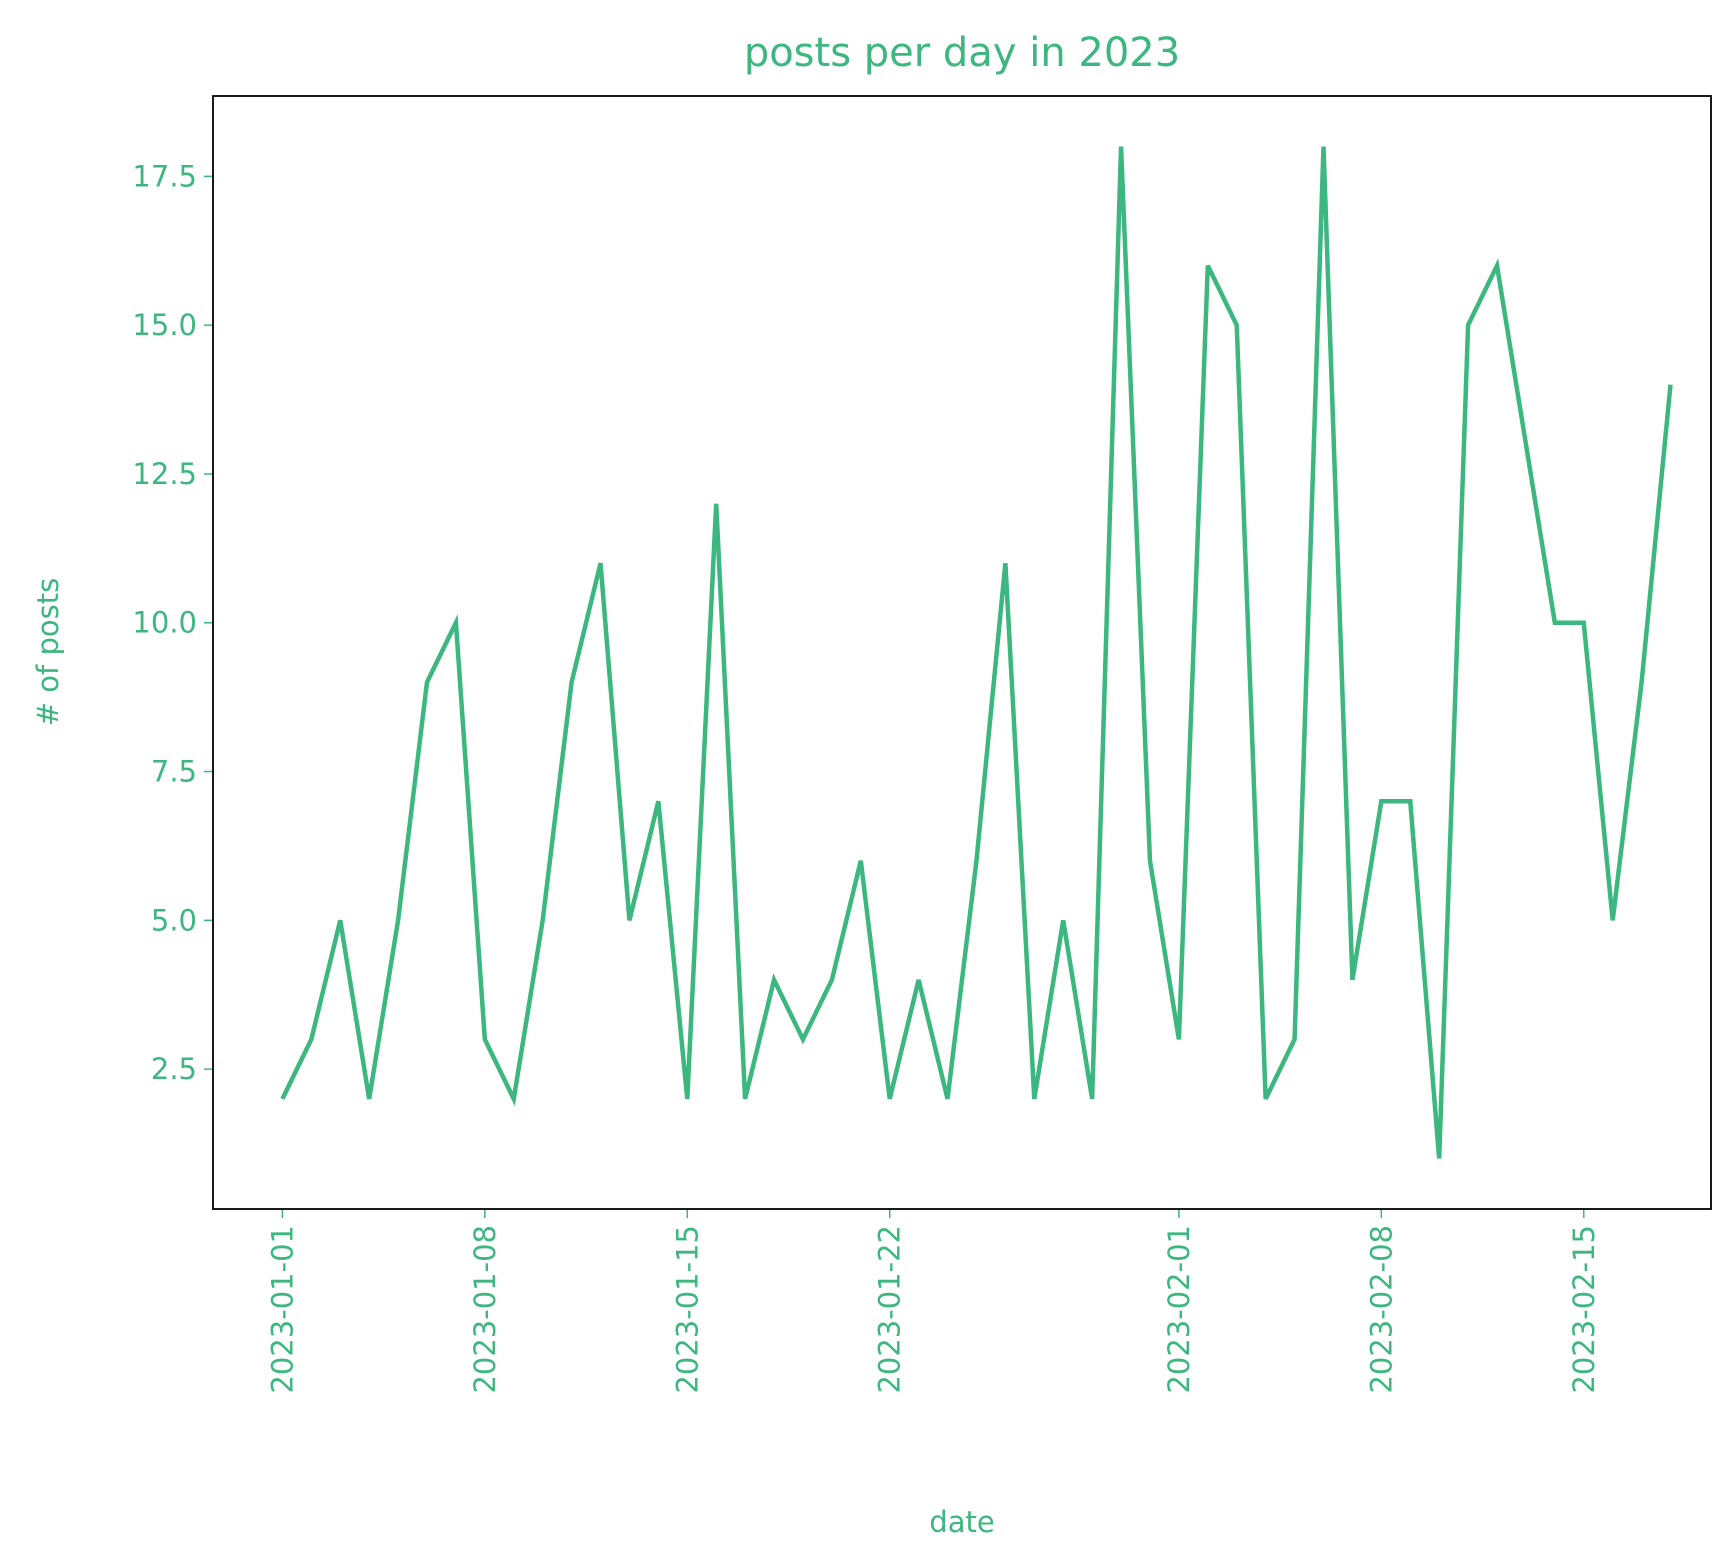 The width and height of the screenshot is (1728, 1565). I want to click on x-tick-label: 2023-02-01, so click(1179, 1309).